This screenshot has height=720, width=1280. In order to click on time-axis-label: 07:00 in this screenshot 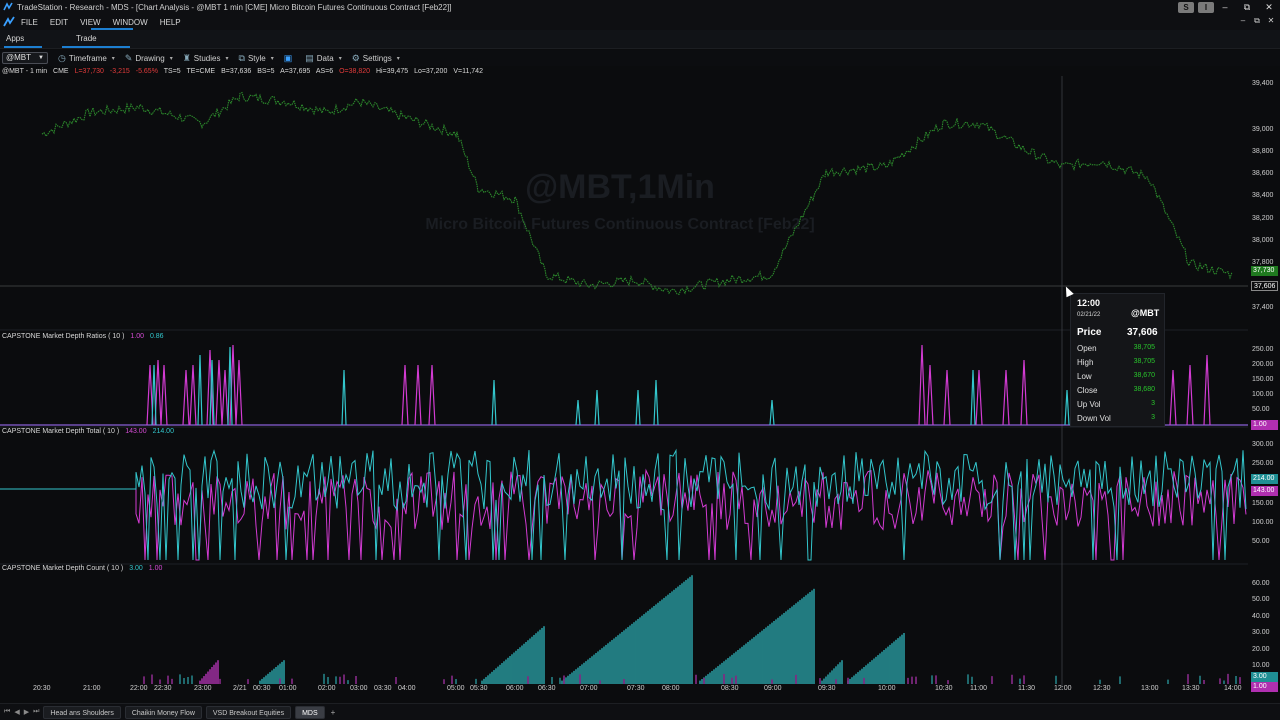, I will do `click(589, 688)`.